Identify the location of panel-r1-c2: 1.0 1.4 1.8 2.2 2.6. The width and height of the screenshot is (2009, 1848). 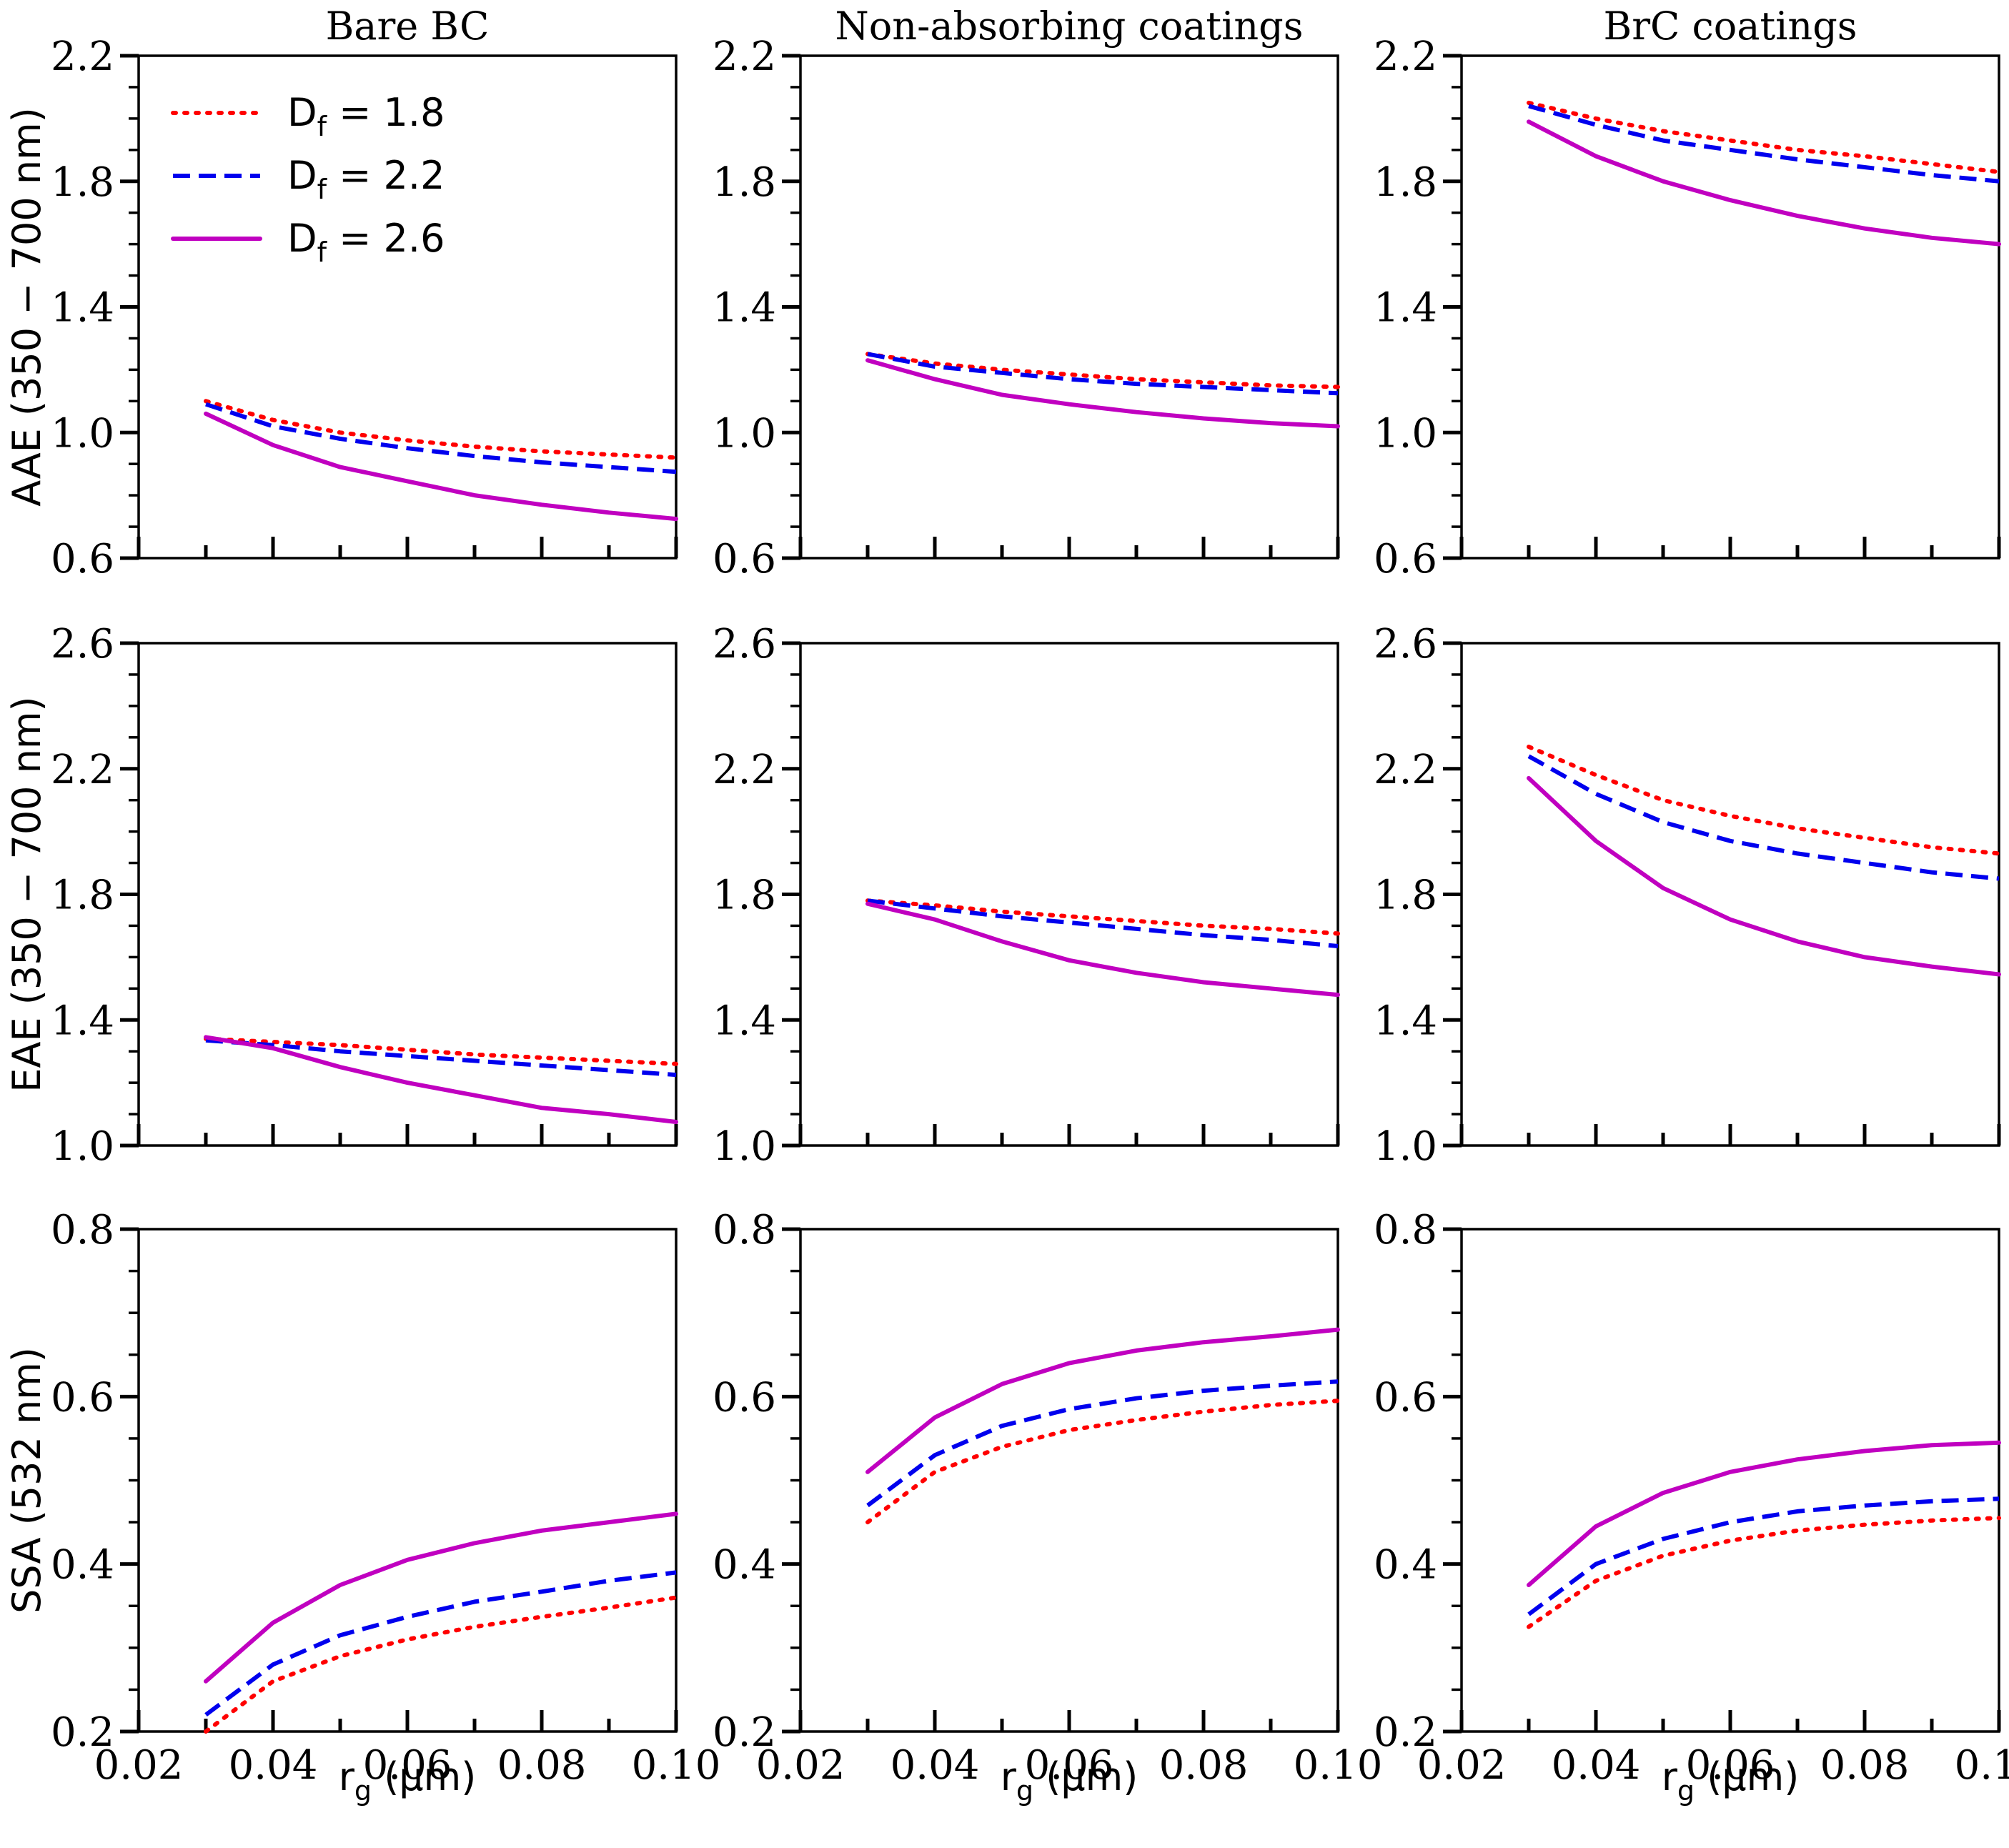
(1687, 895).